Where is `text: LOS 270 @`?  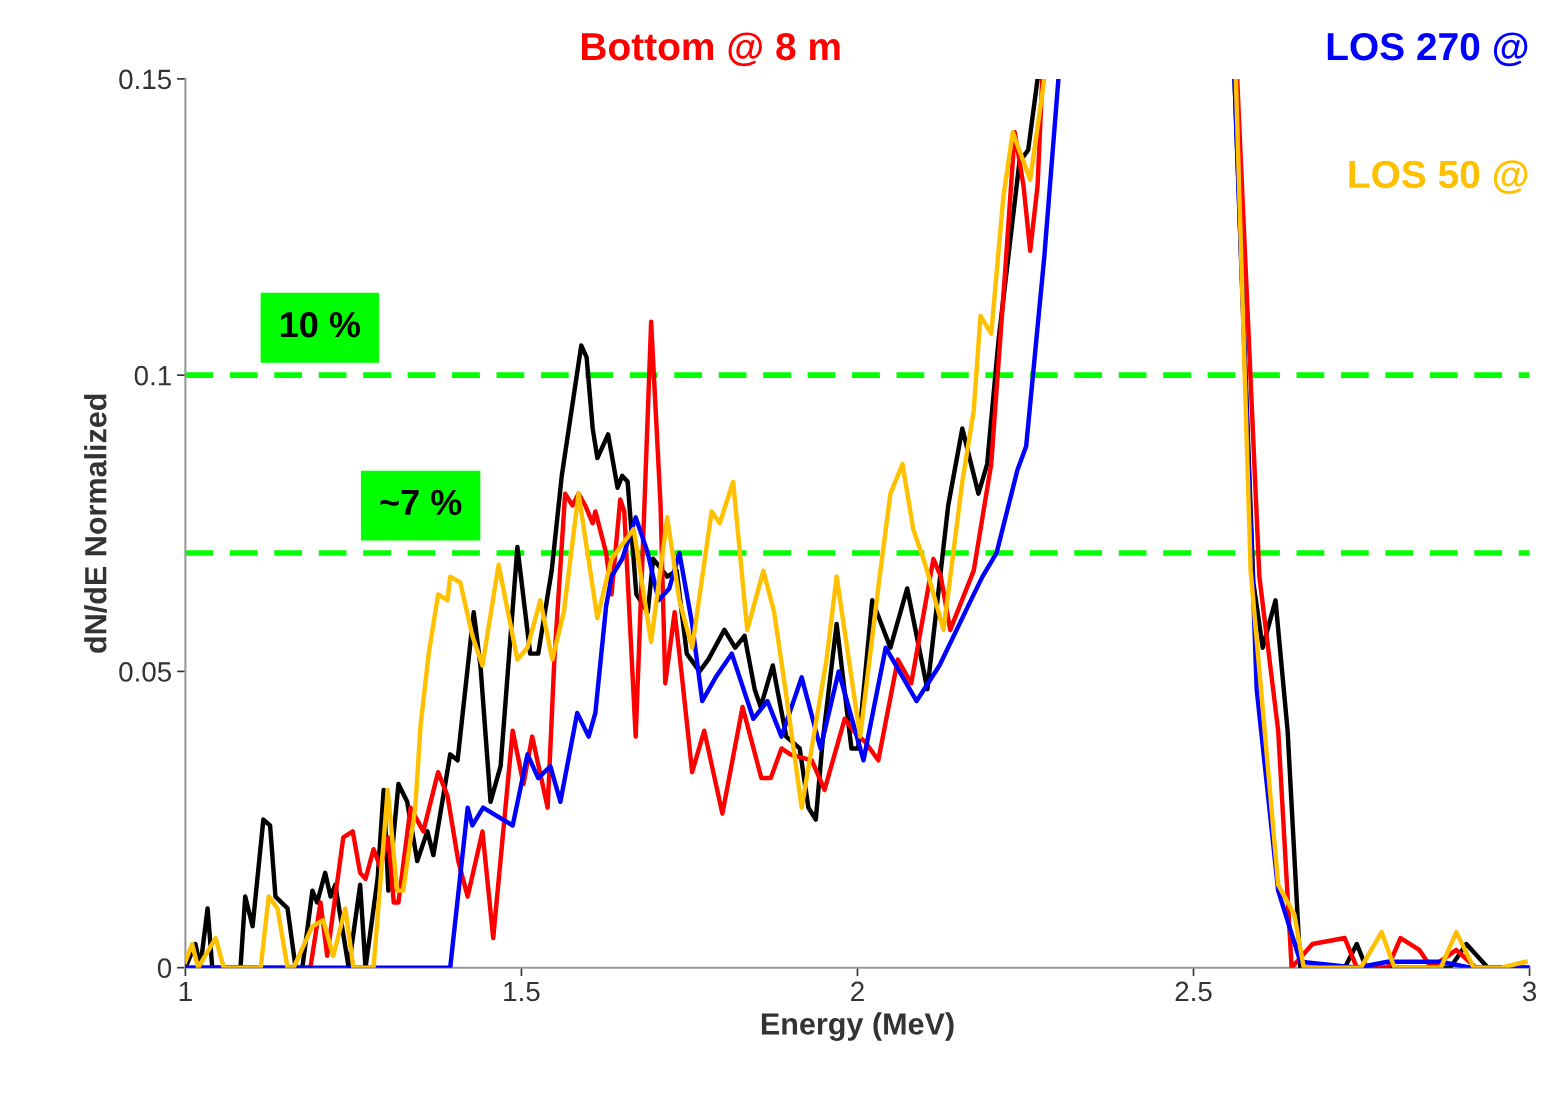
text: LOS 270 @ is located at coordinates (1427, 49).